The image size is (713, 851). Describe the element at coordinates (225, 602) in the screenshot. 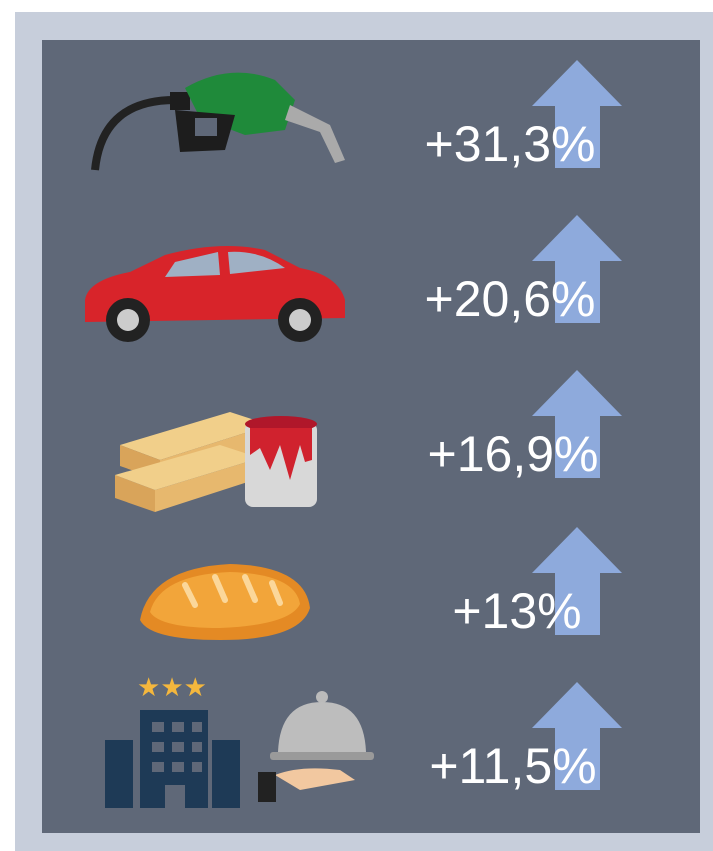

I see `bread-icon` at that location.